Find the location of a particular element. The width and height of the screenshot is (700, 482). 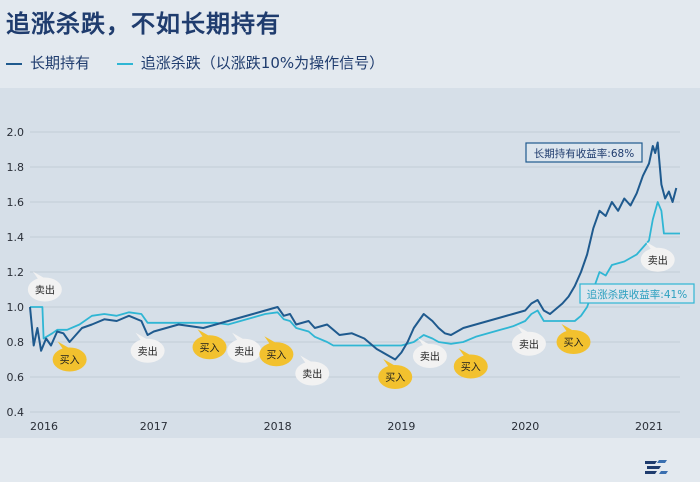

y-axis-ticks: 0.4 0.6 0.8 1.0 1.2 1.4 1.6 1.8 2.0 is located at coordinates (16, 272).